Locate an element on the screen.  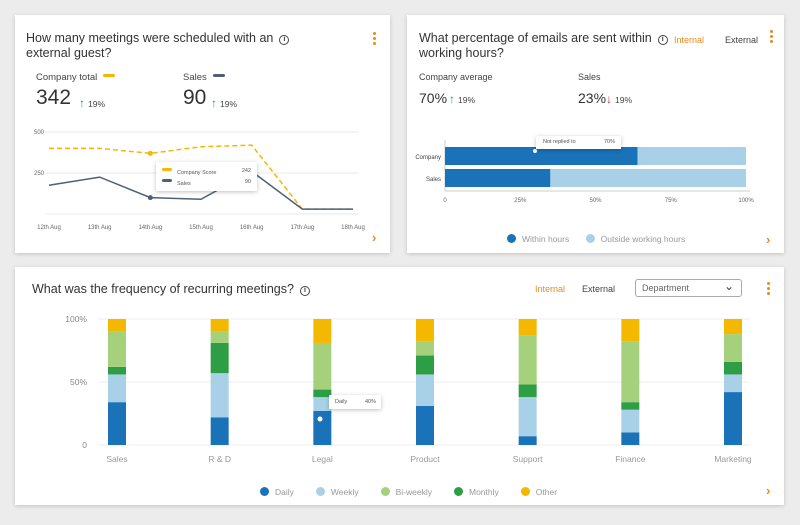
y-tick-label: 500 is located at coordinates (39, 133).